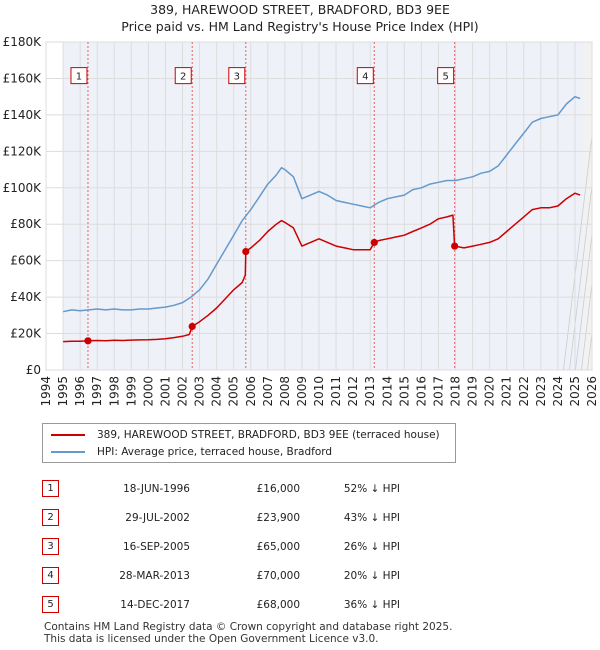 This screenshot has height=650, width=600. What do you see at coordinates (221, 604) in the screenshot?
I see `sale-row: 5 14-DEC-2017 £68,000 36% ↓ HPI` at bounding box center [221, 604].